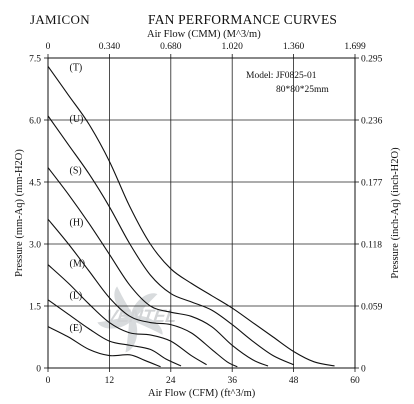 The height and width of the screenshot is (404, 414). What do you see at coordinates (371, 246) in the screenshot?
I see `right-tick-label: 0.118` at bounding box center [371, 246].